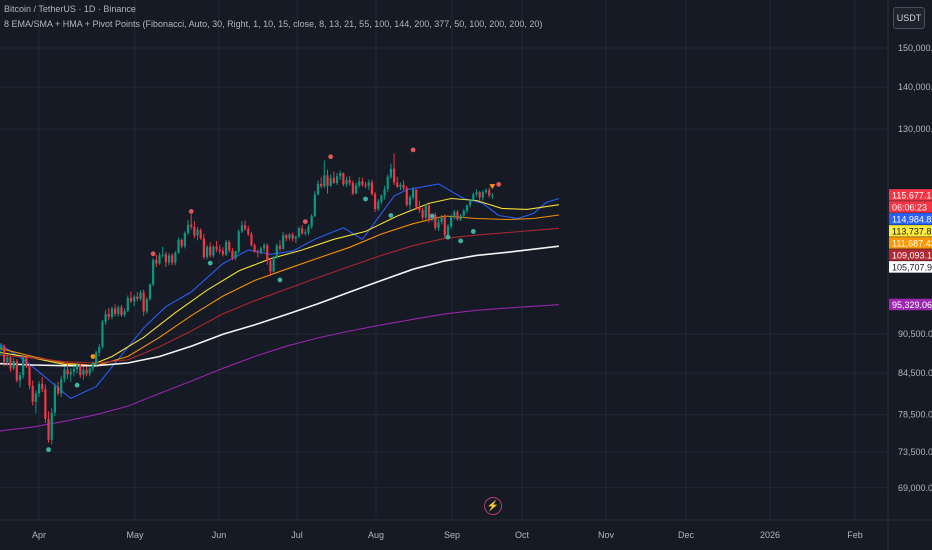 The image size is (932, 550). I want to click on y-tick-label: 84,500.00, so click(915, 373).